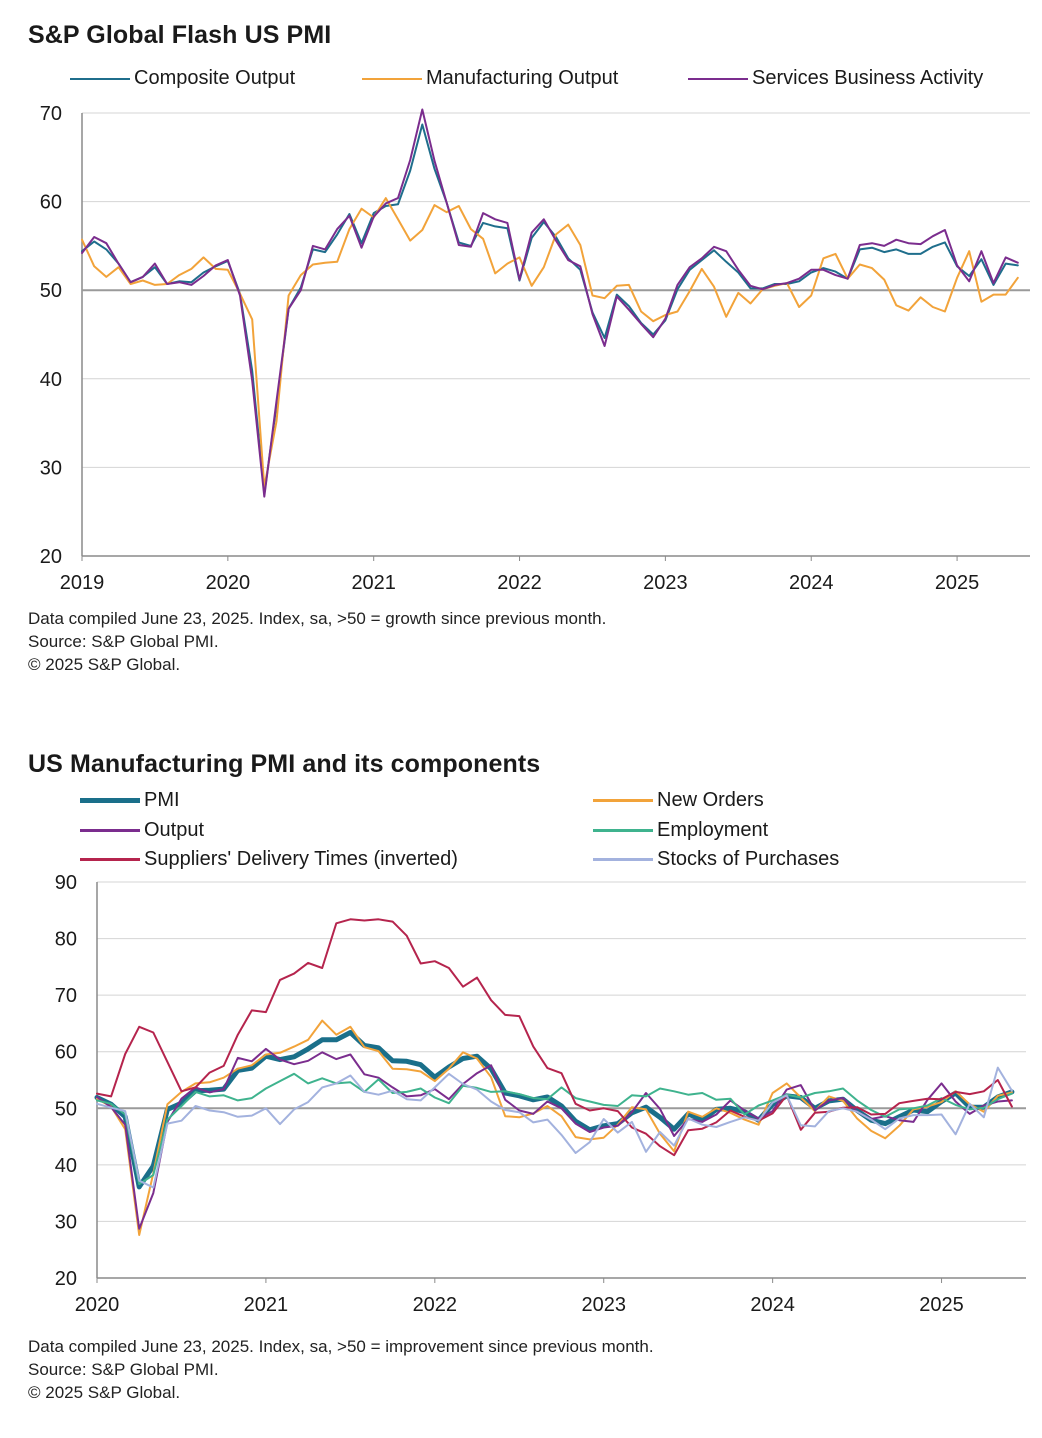  I want to click on legend-item-services-business-activity: Services Business Activity, so click(835, 78).